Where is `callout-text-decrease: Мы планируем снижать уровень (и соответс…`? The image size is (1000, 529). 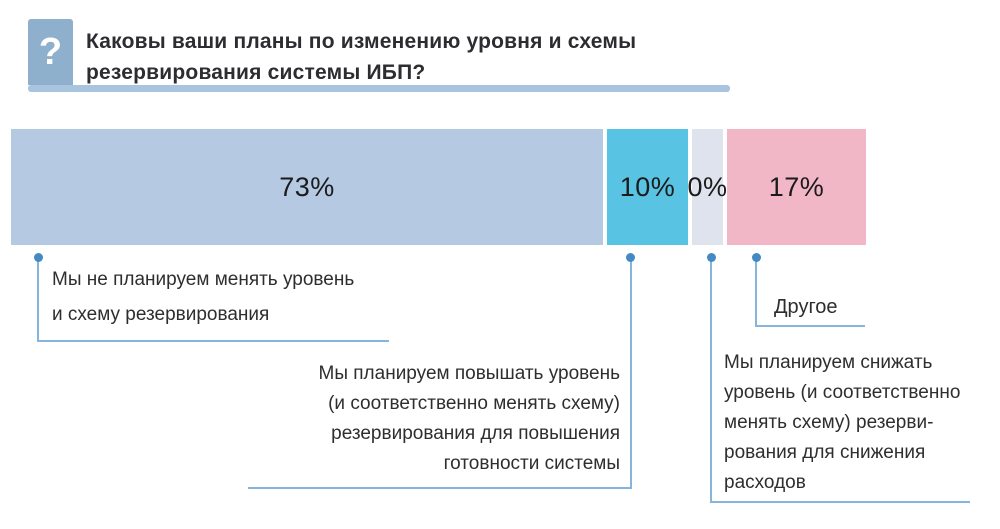
callout-text-decrease: Мы планируем снижать уровень (и соответс… is located at coordinates (842, 422).